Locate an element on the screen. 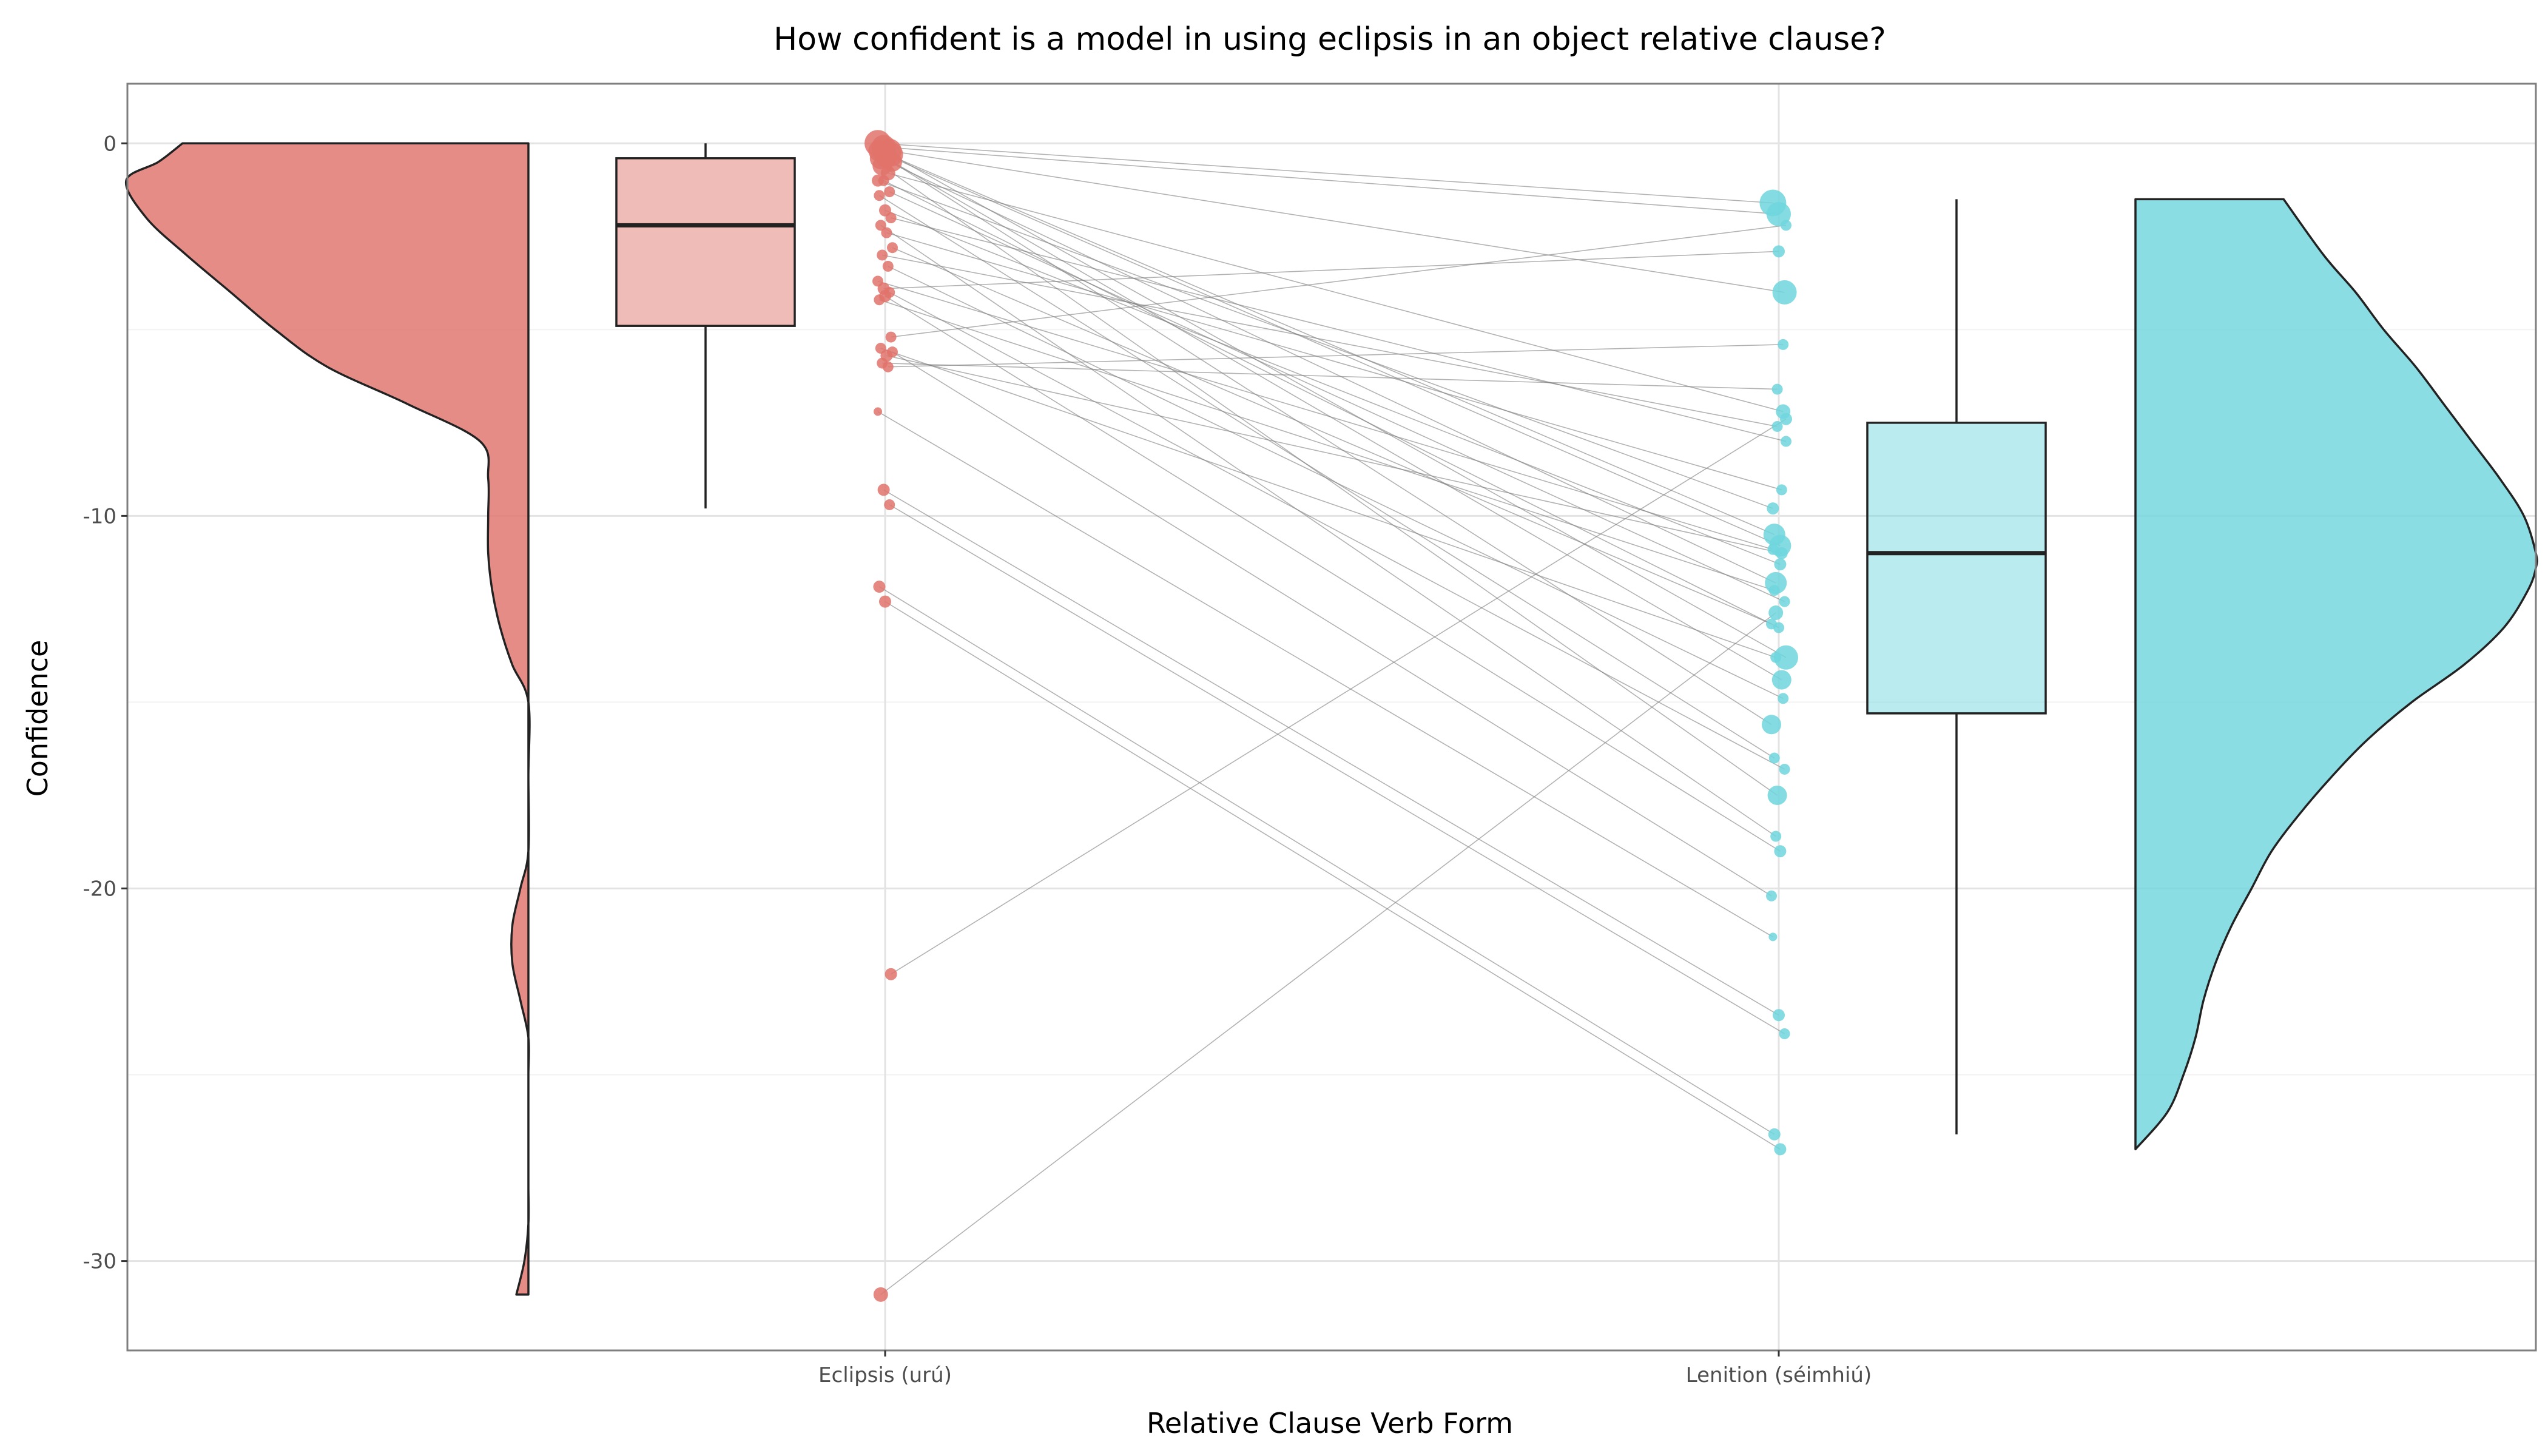 The height and width of the screenshot is (1456, 2548). y-tick-label: -10 is located at coordinates (99, 516).